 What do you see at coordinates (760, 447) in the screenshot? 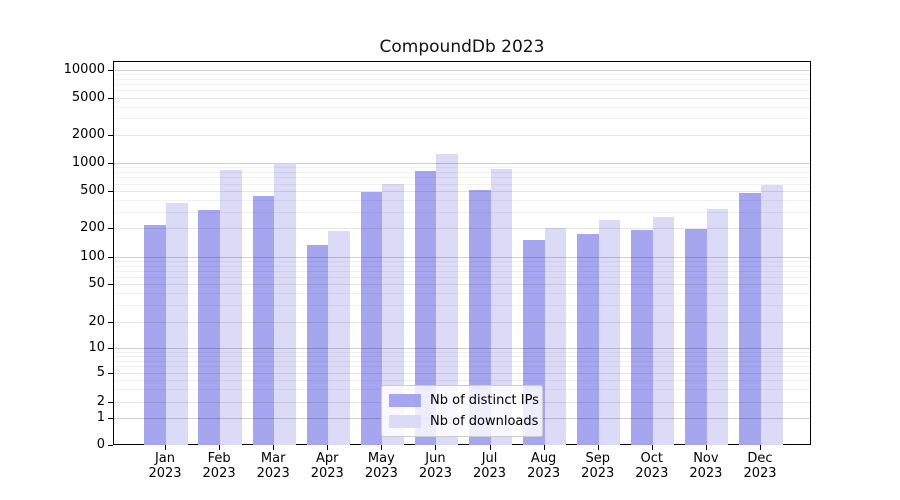
I see `xtick-mark-dec` at bounding box center [760, 447].